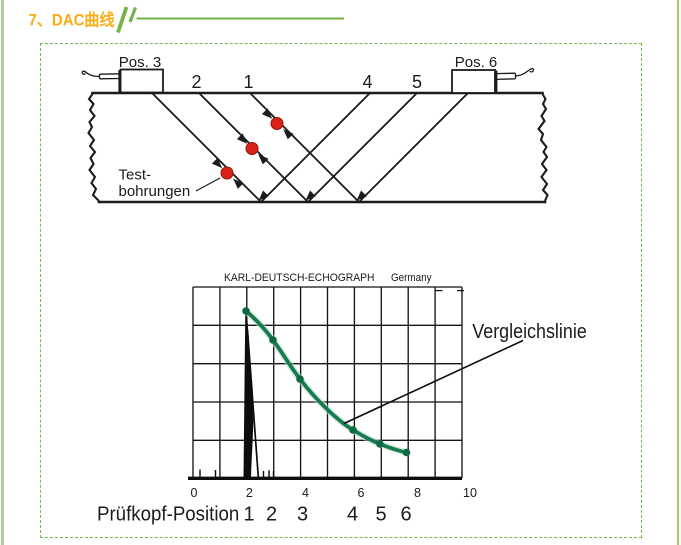 This screenshot has height=545, width=681. Describe the element at coordinates (140, 62) in the screenshot. I see `svg-text: Pos. 3` at that location.